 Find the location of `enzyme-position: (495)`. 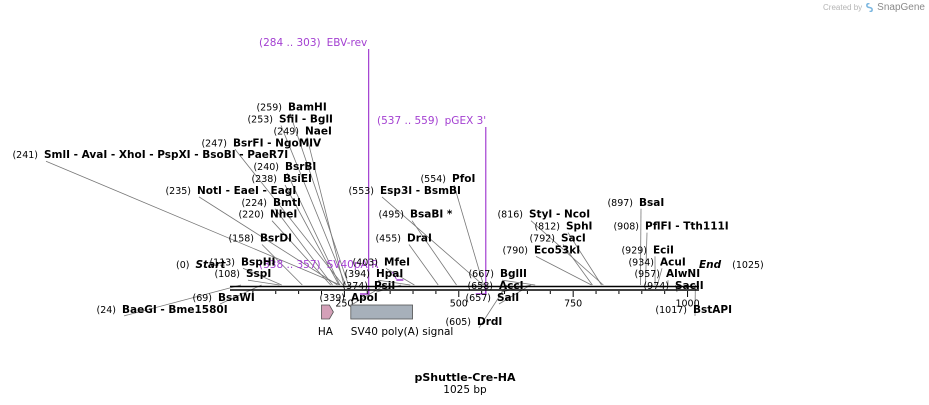

enzyme-position: (495) is located at coordinates (391, 215).